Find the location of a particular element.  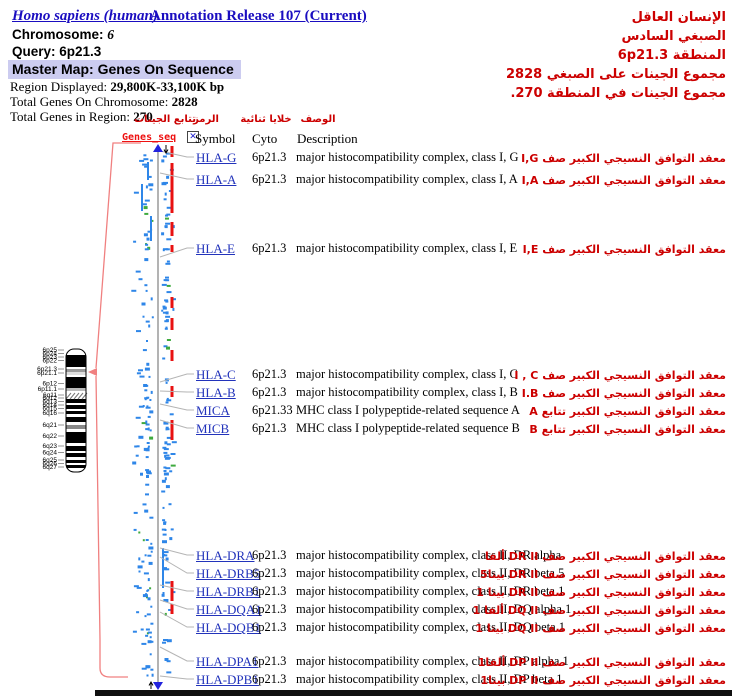

centromere-hatch-line is located at coordinates (76, 396).